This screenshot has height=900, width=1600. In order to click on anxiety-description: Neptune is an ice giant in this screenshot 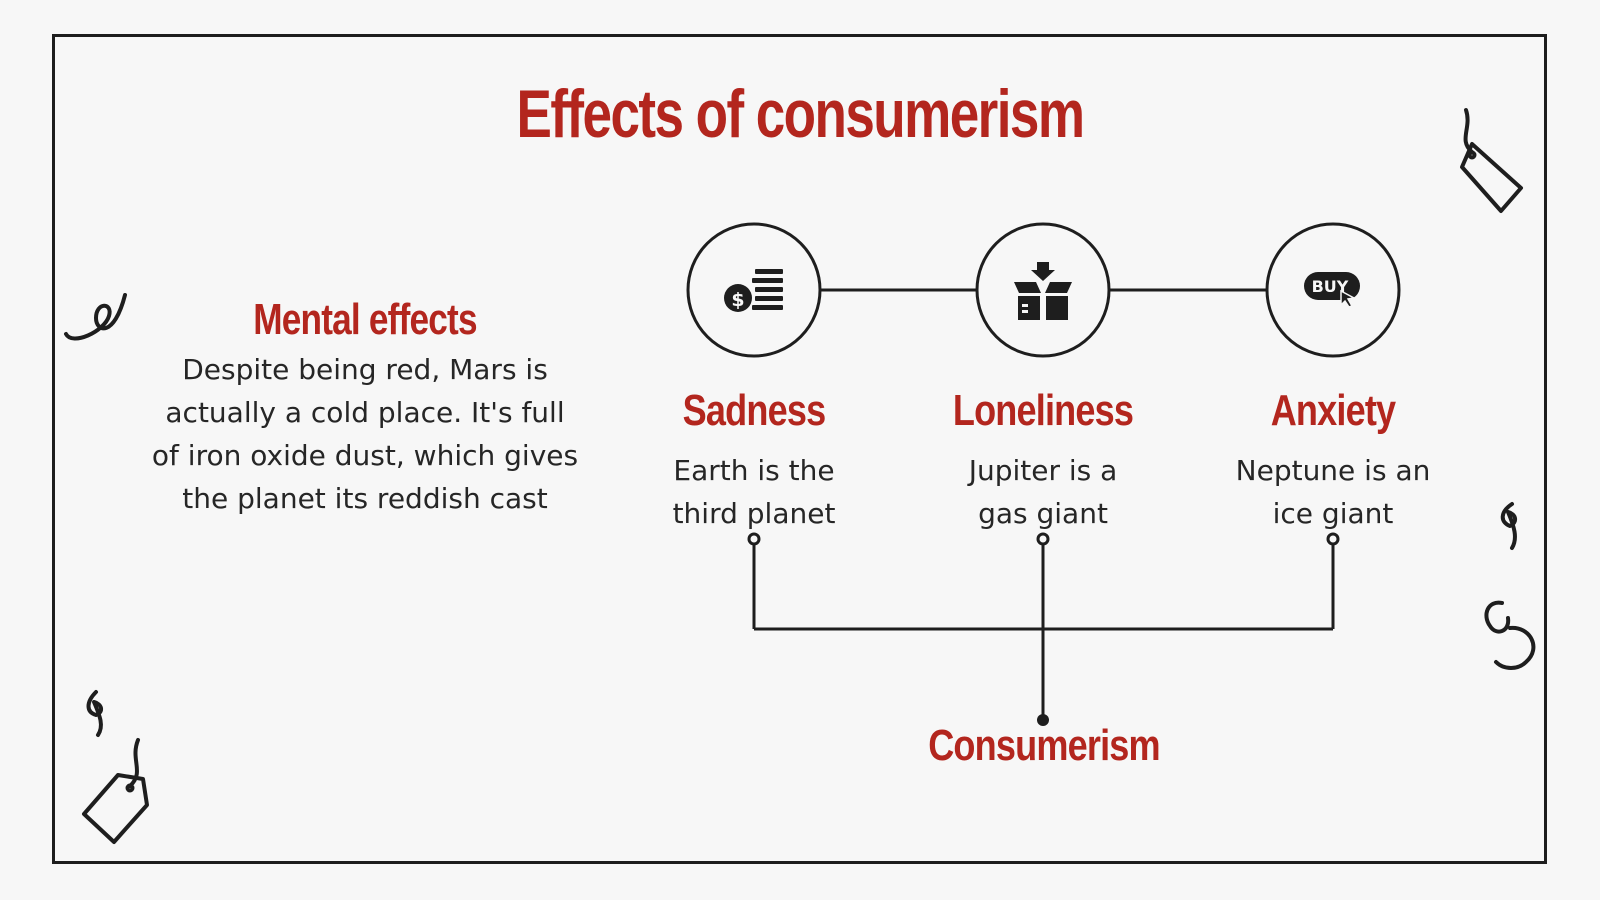, I will do `click(1333, 492)`.